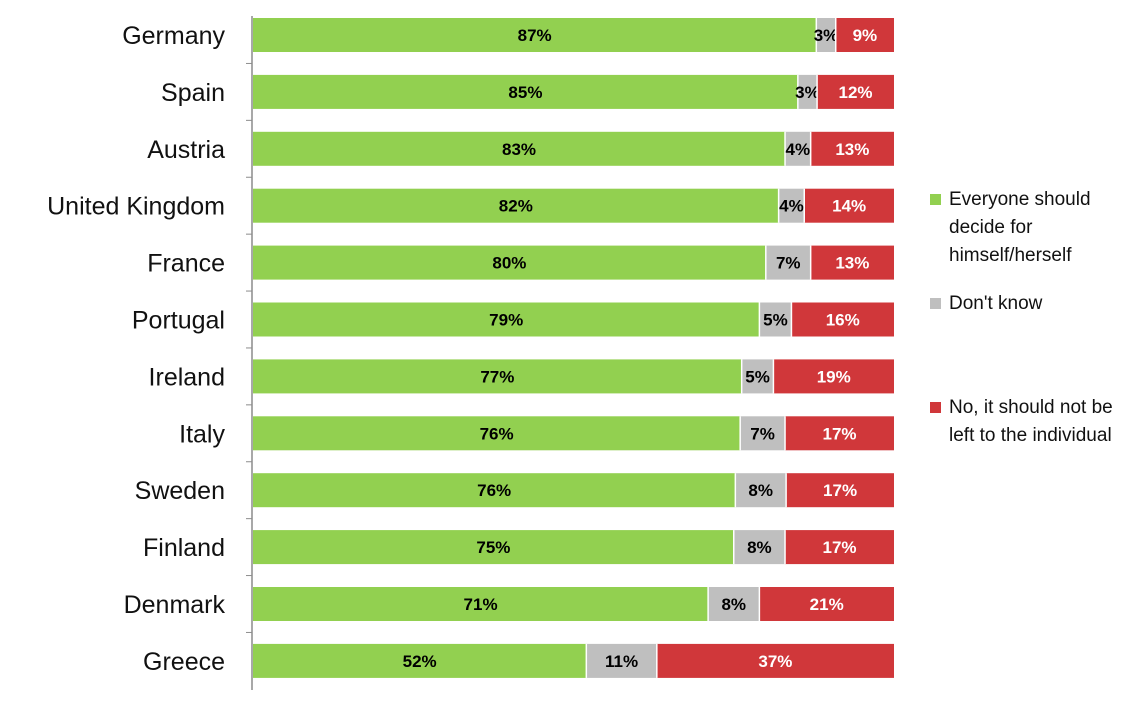  I want to click on data-label: 80%, so click(509, 263).